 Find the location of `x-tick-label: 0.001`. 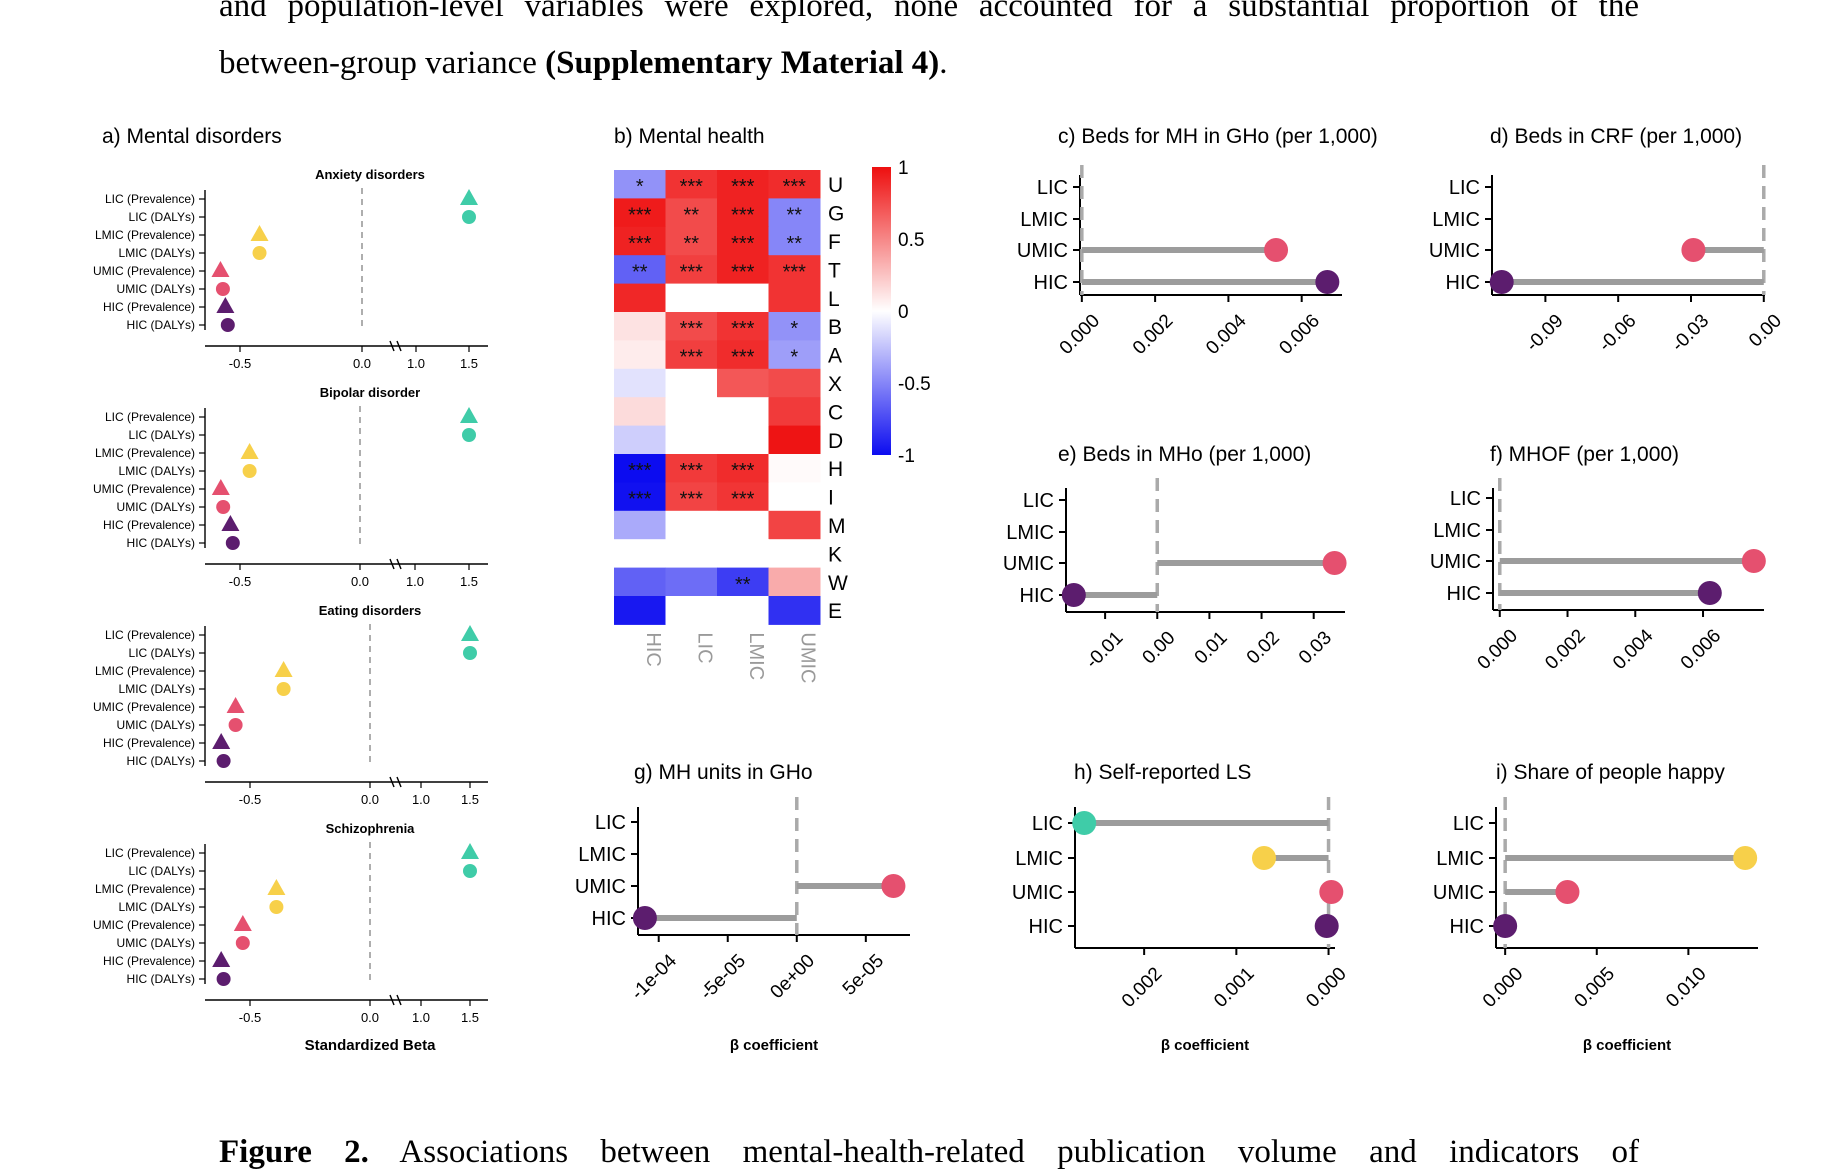

x-tick-label: 0.001 is located at coordinates (1234, 987).